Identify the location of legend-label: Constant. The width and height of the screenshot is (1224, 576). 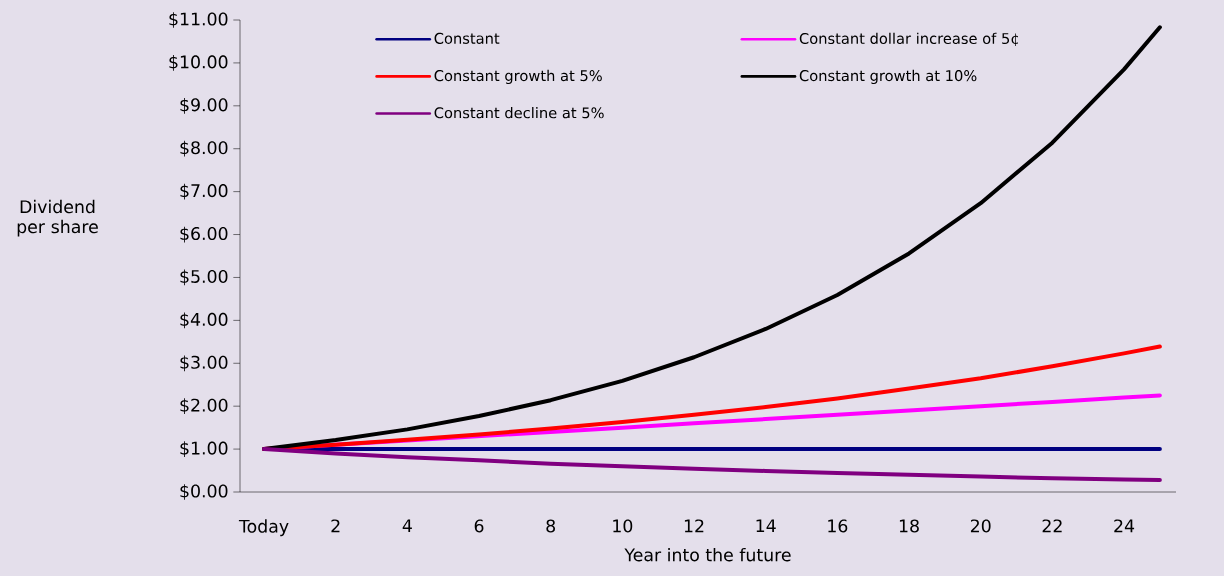
(467, 38).